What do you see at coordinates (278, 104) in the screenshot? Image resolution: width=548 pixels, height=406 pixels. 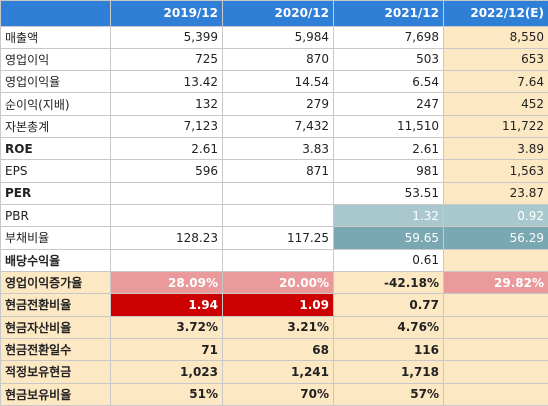 I see `value-cell: 279` at bounding box center [278, 104].